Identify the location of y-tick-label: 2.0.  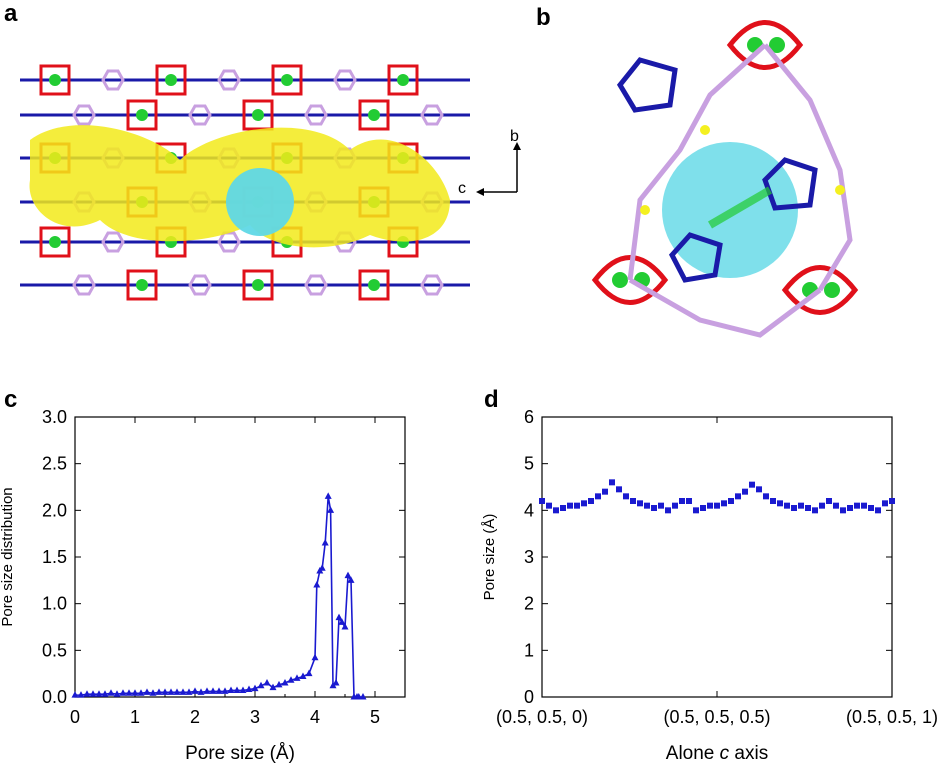
(54, 510).